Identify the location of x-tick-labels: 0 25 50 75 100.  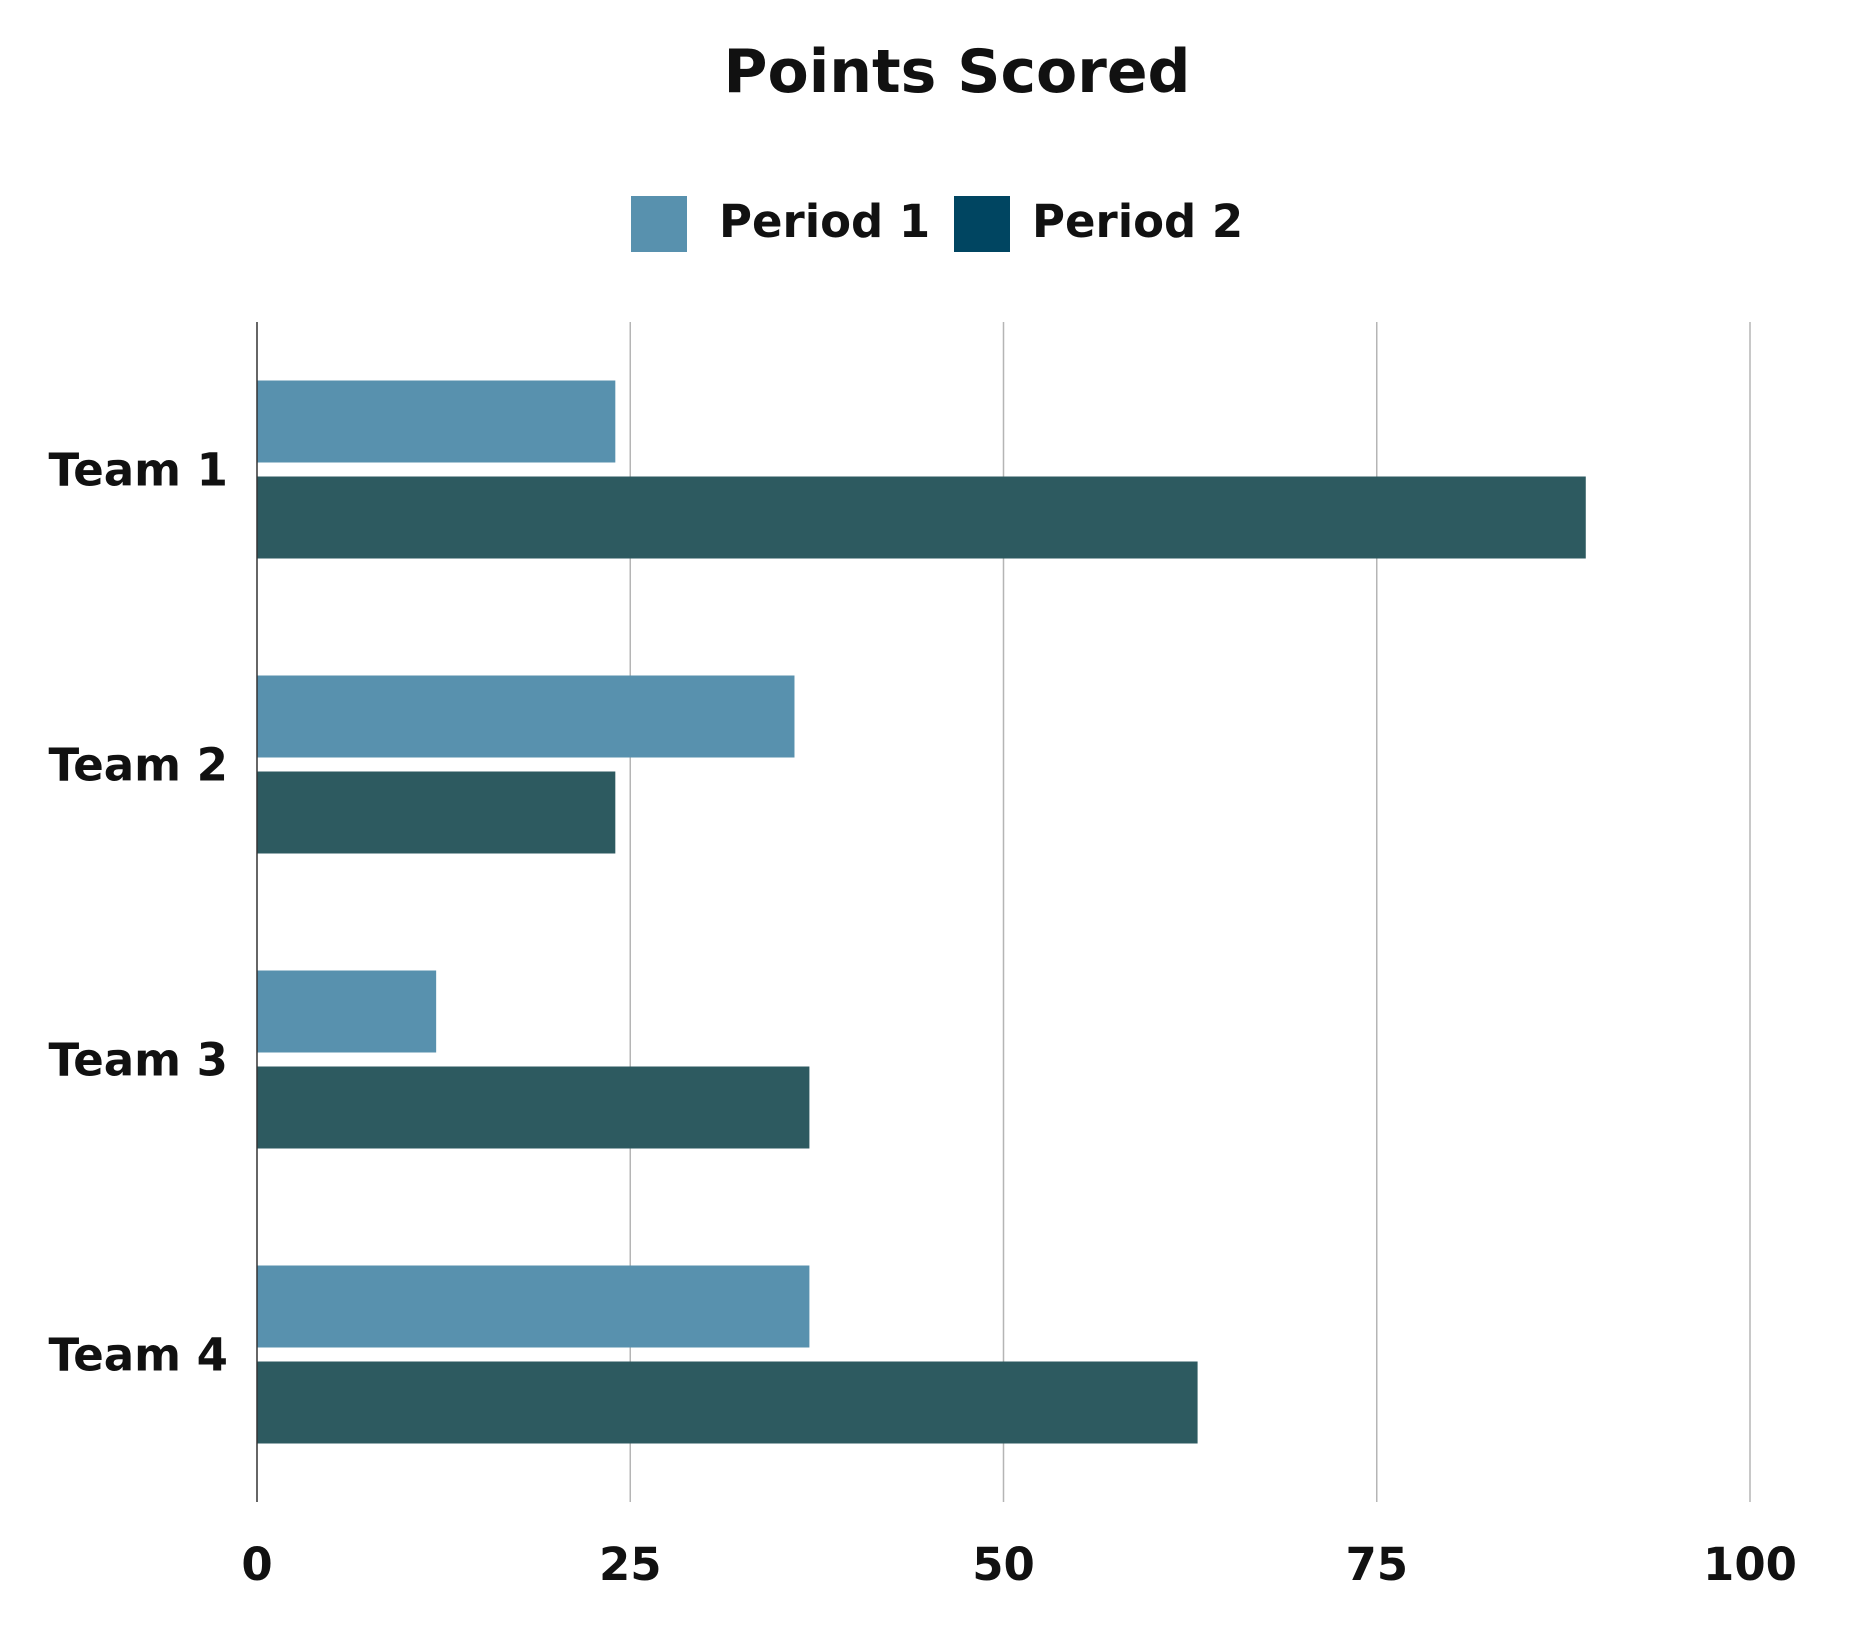
(1019, 1564).